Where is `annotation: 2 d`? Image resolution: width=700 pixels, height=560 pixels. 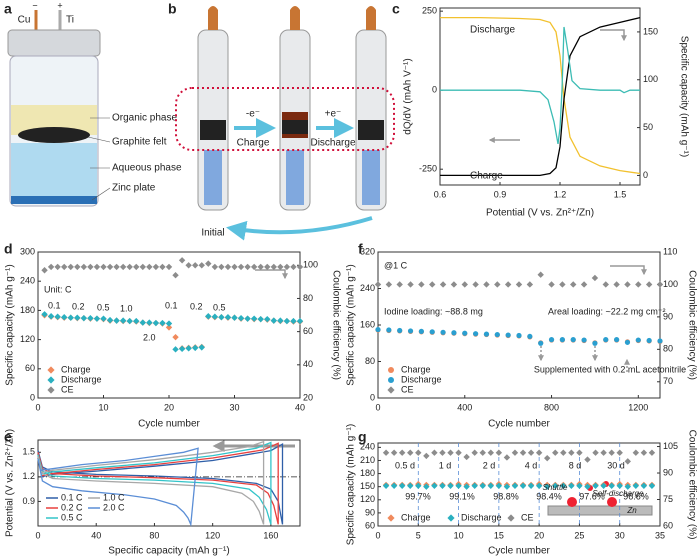 annotation: 2 d is located at coordinates (489, 465).